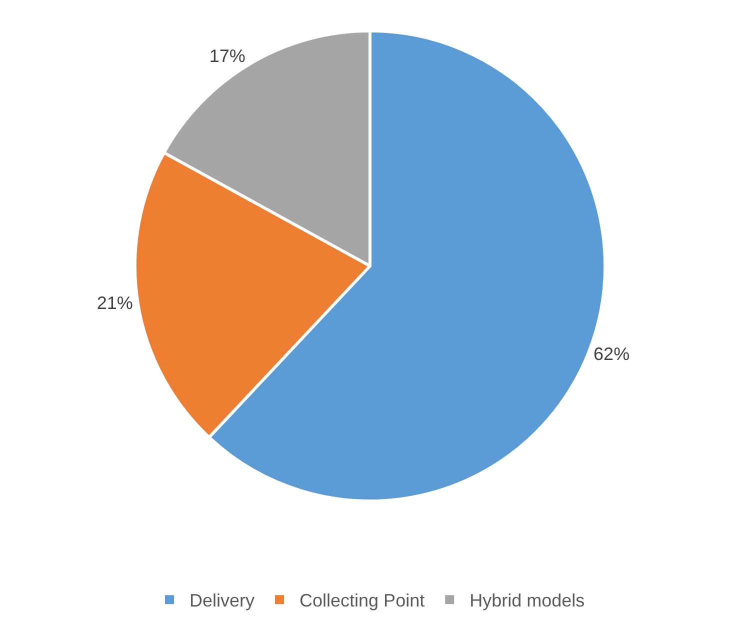 Image resolution: width=740 pixels, height=631 pixels. What do you see at coordinates (114, 302) in the screenshot?
I see `data-label: 21%` at bounding box center [114, 302].